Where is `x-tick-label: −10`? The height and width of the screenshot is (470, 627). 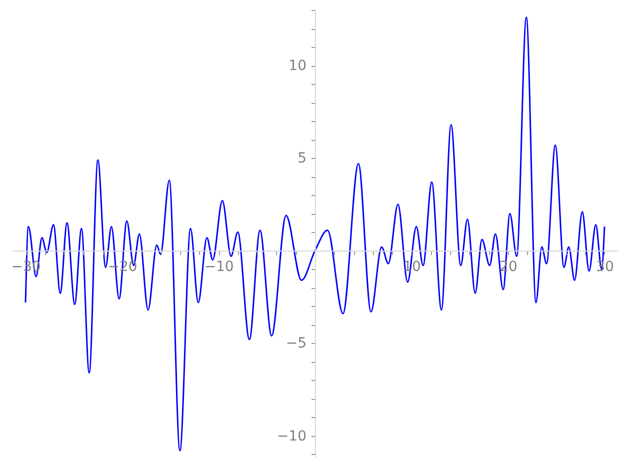
x-tick-label: −10 is located at coordinates (219, 267).